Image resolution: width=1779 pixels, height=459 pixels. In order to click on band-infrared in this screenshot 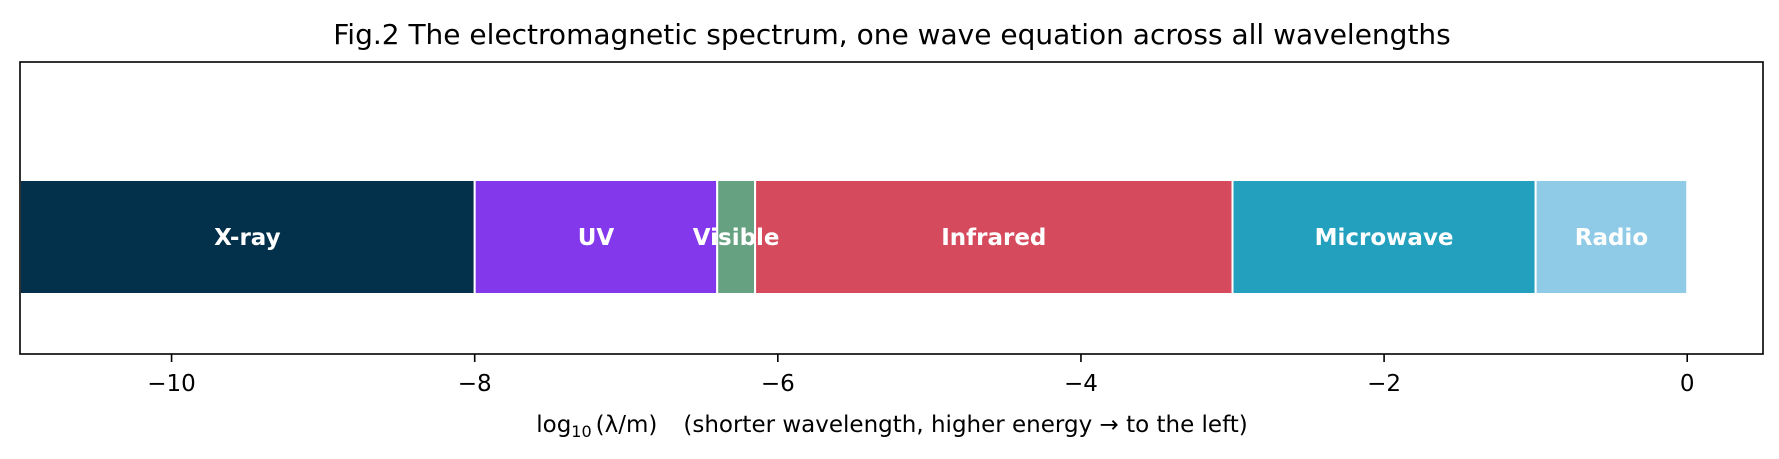, I will do `click(994, 237)`.